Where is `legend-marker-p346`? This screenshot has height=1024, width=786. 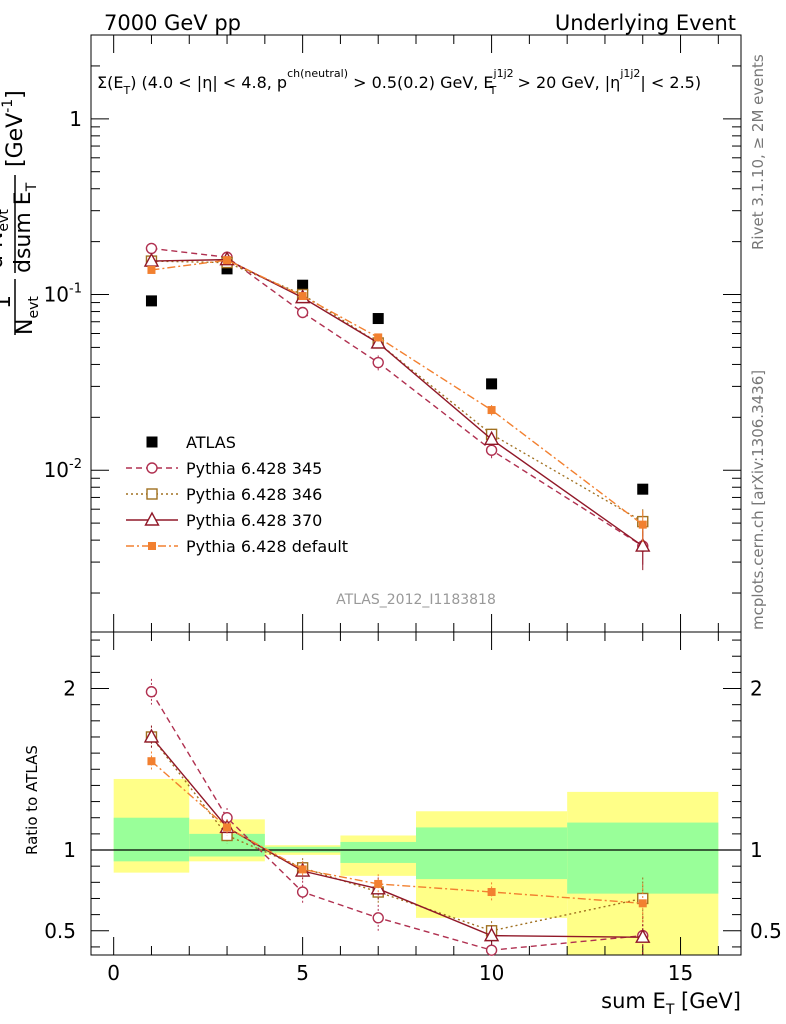
legend-marker-p346 is located at coordinates (152, 494).